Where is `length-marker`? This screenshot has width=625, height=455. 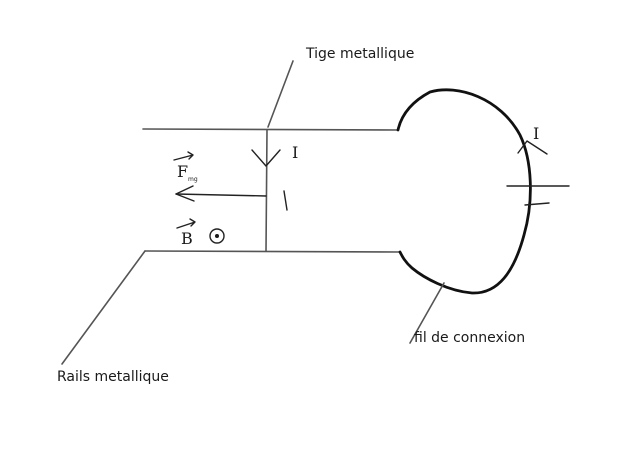
length-marker is located at coordinates (285, 200).